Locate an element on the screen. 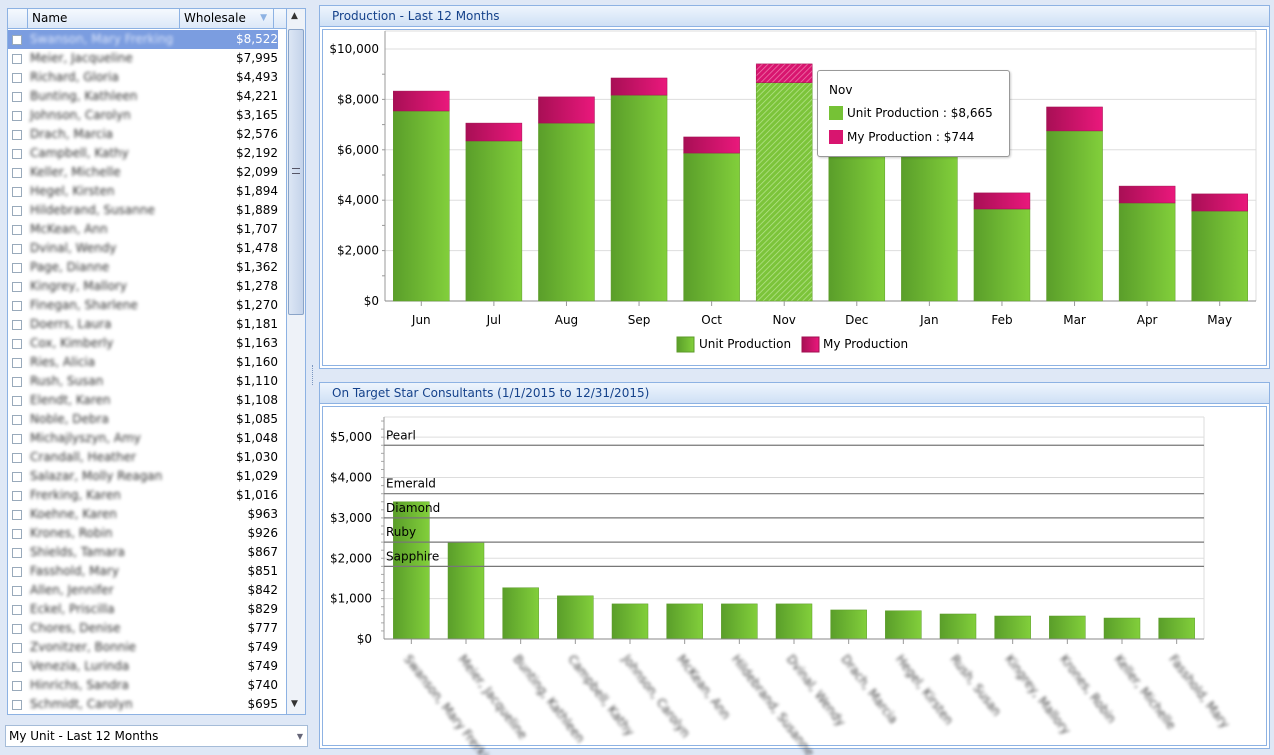 This screenshot has width=1274, height=755. wholesale-value: $926 is located at coordinates (262, 533).